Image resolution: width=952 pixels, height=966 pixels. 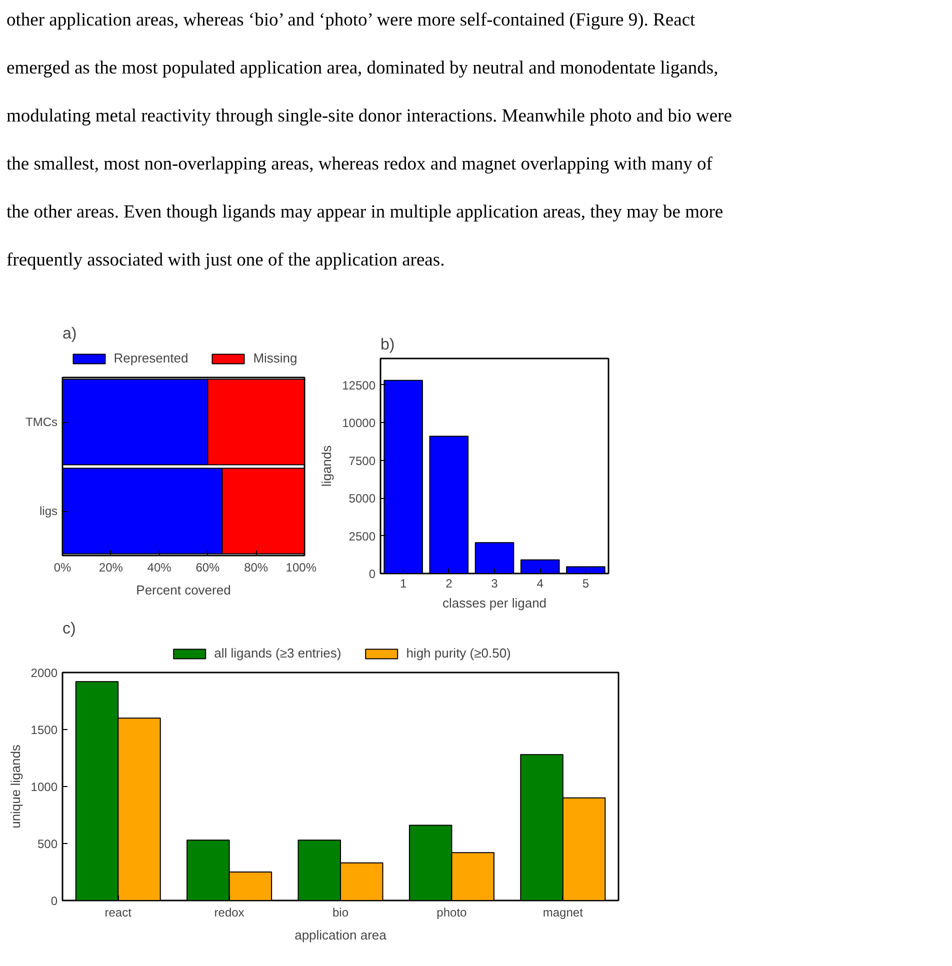 What do you see at coordinates (256, 567) in the screenshot?
I see `x-tick-label: 80%` at bounding box center [256, 567].